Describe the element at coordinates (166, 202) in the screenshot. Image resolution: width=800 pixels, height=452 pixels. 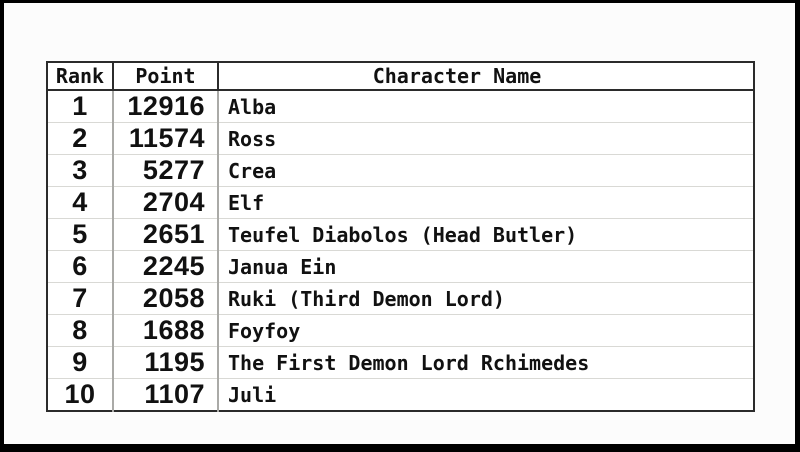
I see `point-cell: 2704` at that location.